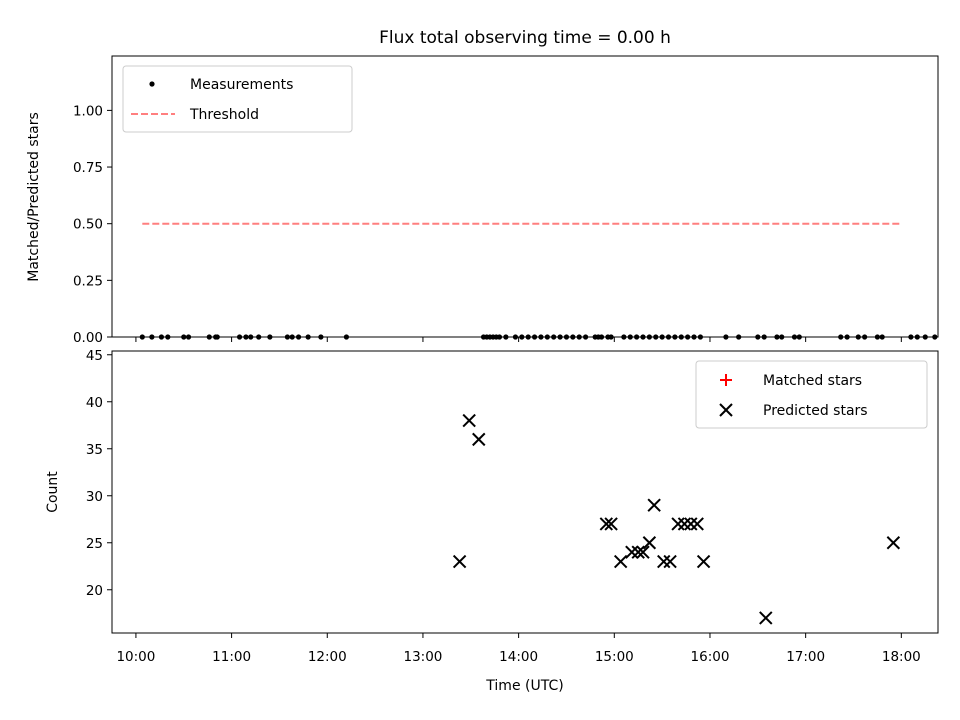 Image resolution: width=960 pixels, height=720 pixels. Describe the element at coordinates (525, 38) in the screenshot. I see `top-chart-title: Flux total observing time = 0.00 h` at that location.